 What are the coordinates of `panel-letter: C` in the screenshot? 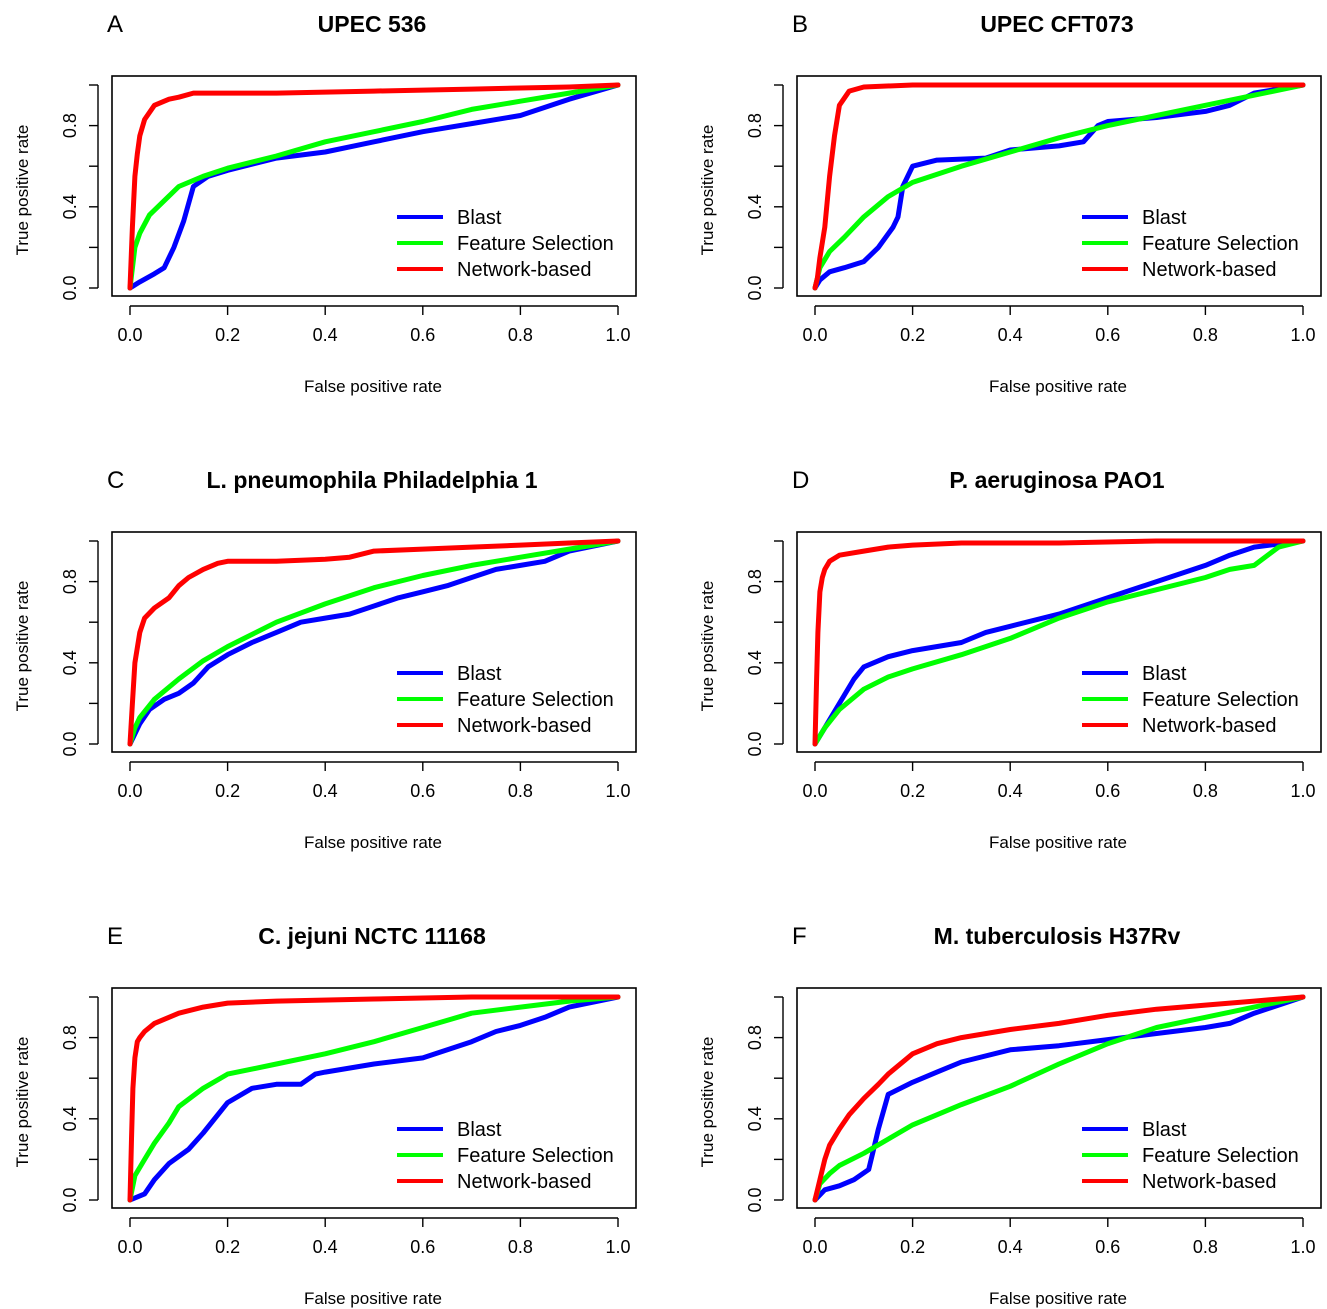 It's located at (115, 480).